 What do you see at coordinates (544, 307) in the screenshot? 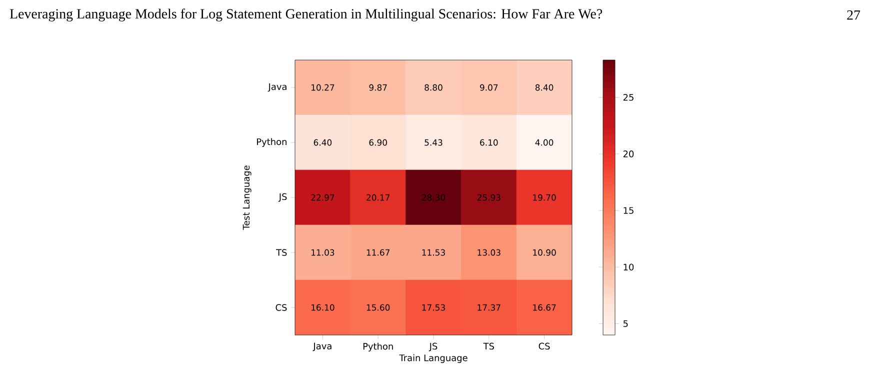
I see `data-label: 16.67` at bounding box center [544, 307].